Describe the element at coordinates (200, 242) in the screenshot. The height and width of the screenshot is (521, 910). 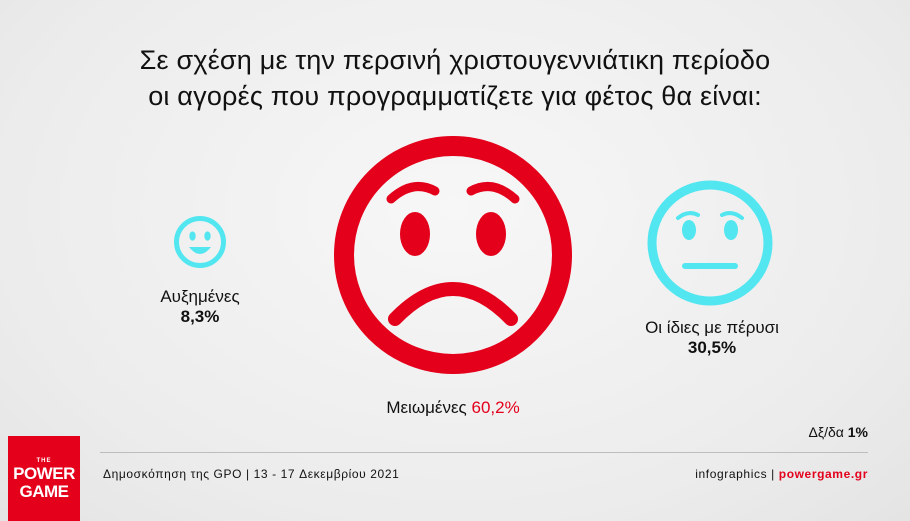
I see `happy-face-icon` at that location.